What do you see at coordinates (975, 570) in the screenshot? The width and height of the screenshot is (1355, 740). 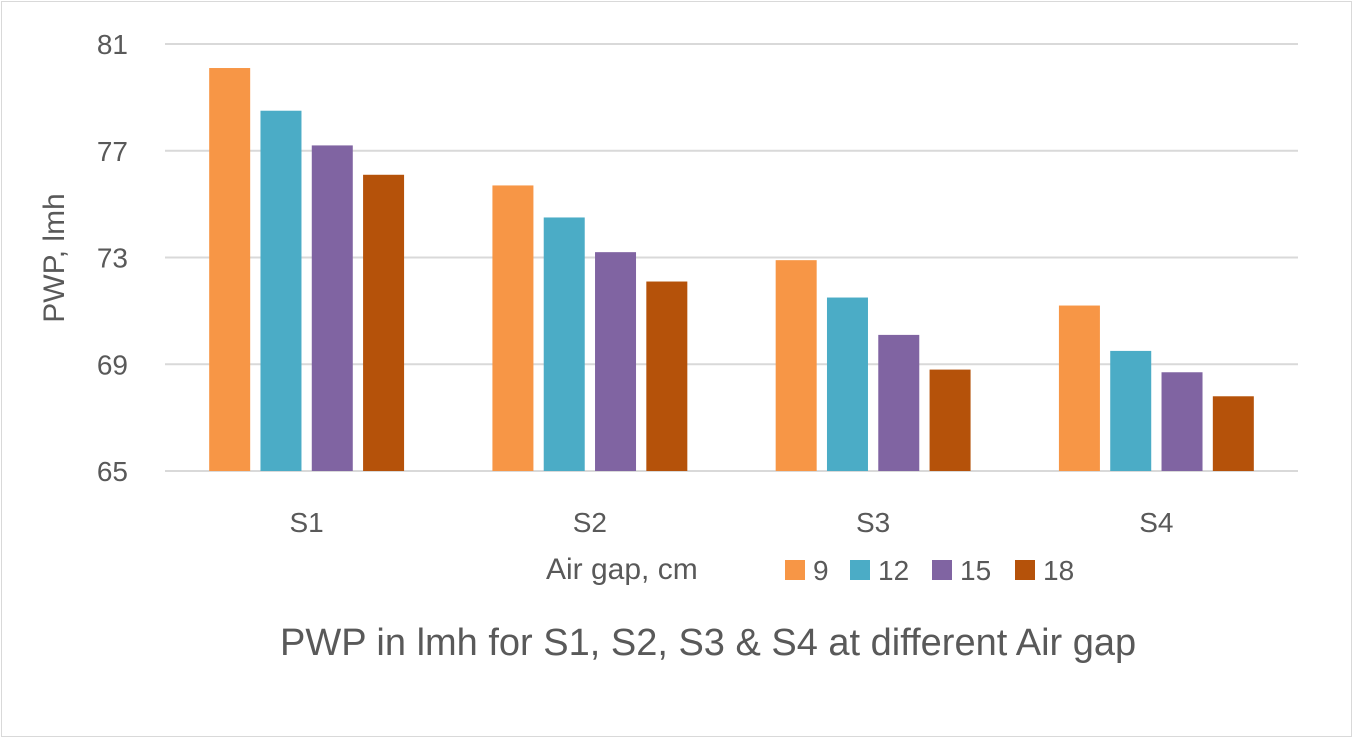 I see `legend-label-15: 15` at bounding box center [975, 570].